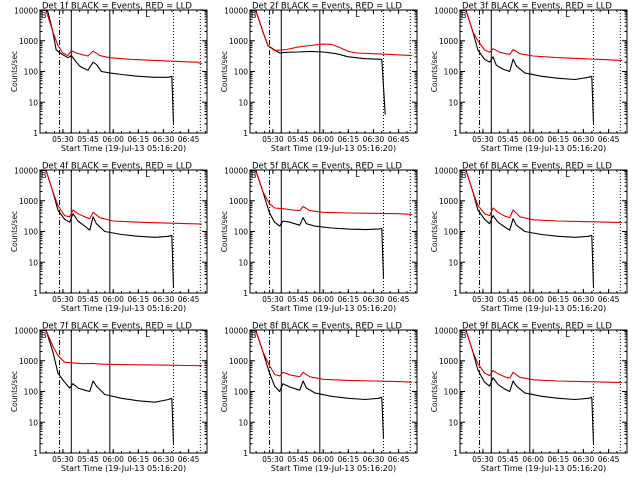 The height and width of the screenshot is (480, 640). What do you see at coordinates (327, 7) in the screenshot?
I see `panel-title: Det 2f BLACK = Events, RED = LLD` at bounding box center [327, 7].